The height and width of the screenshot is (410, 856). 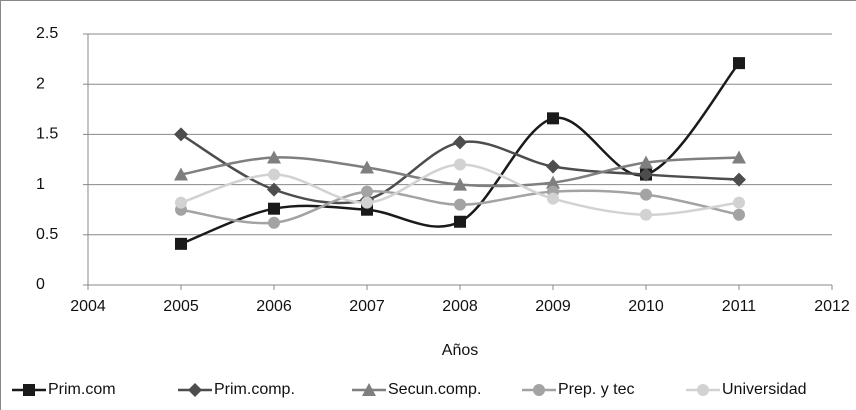 What do you see at coordinates (596, 389) in the screenshot?
I see `legend-label: Prep. y tec` at bounding box center [596, 389].